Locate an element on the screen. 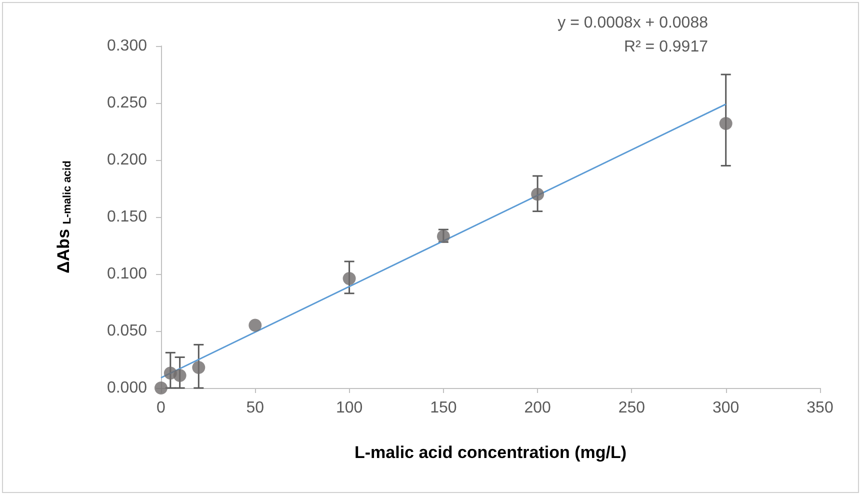 The image size is (861, 495). y-tick-label: 0.250 is located at coordinates (127, 103).